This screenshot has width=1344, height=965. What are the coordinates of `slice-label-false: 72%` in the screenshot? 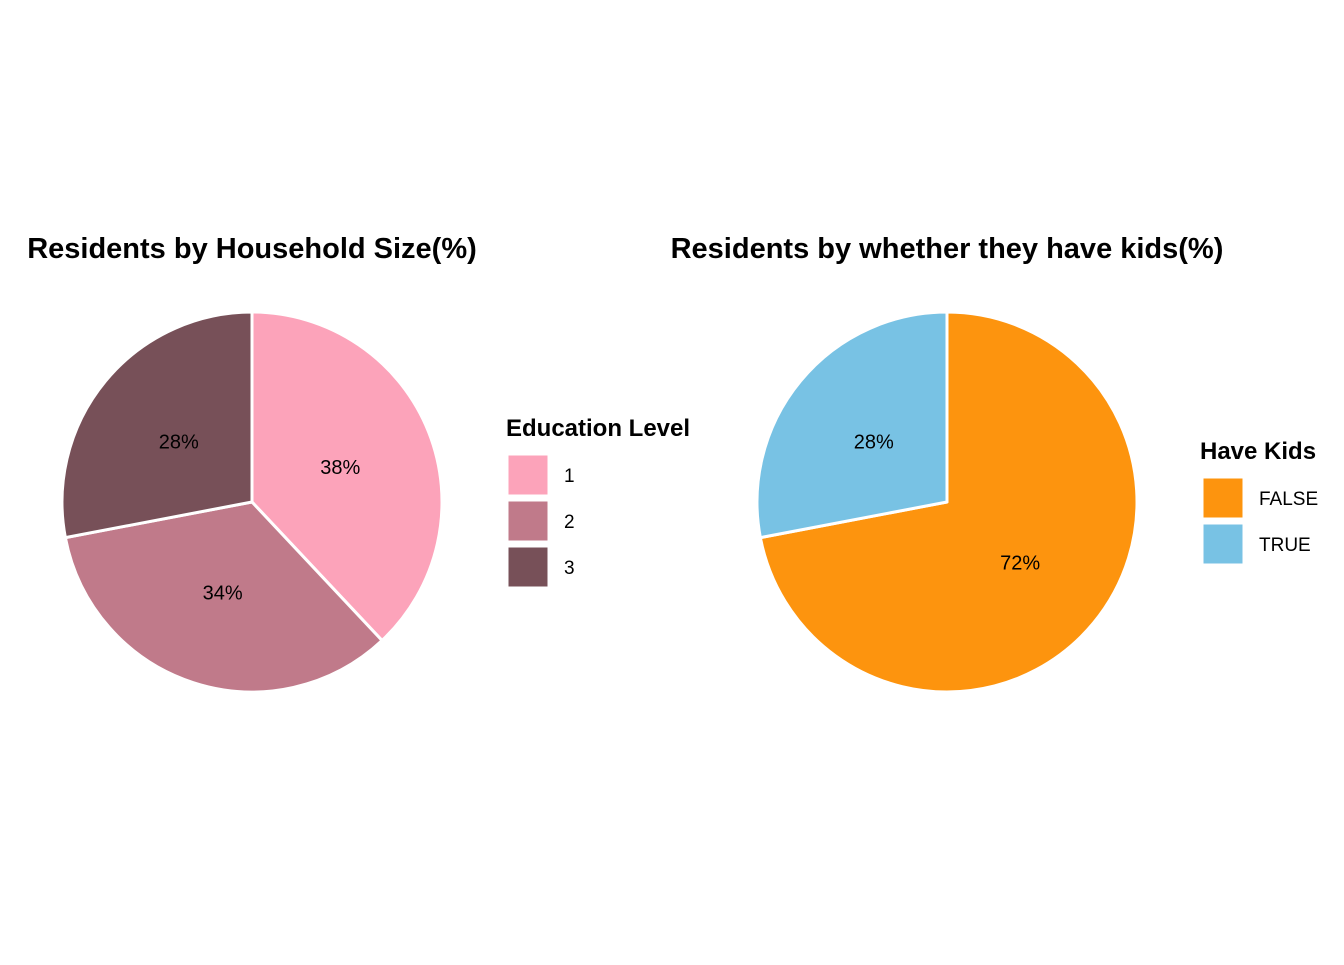 It's located at (1020, 564).